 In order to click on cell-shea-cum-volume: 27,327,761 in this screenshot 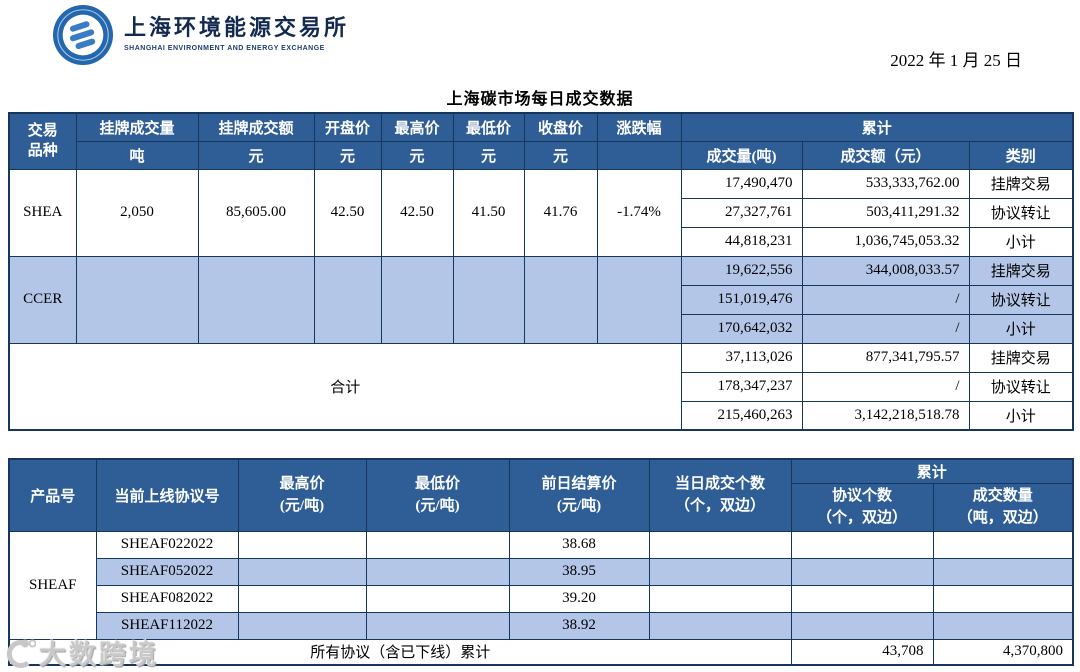, I will do `click(741, 212)`.